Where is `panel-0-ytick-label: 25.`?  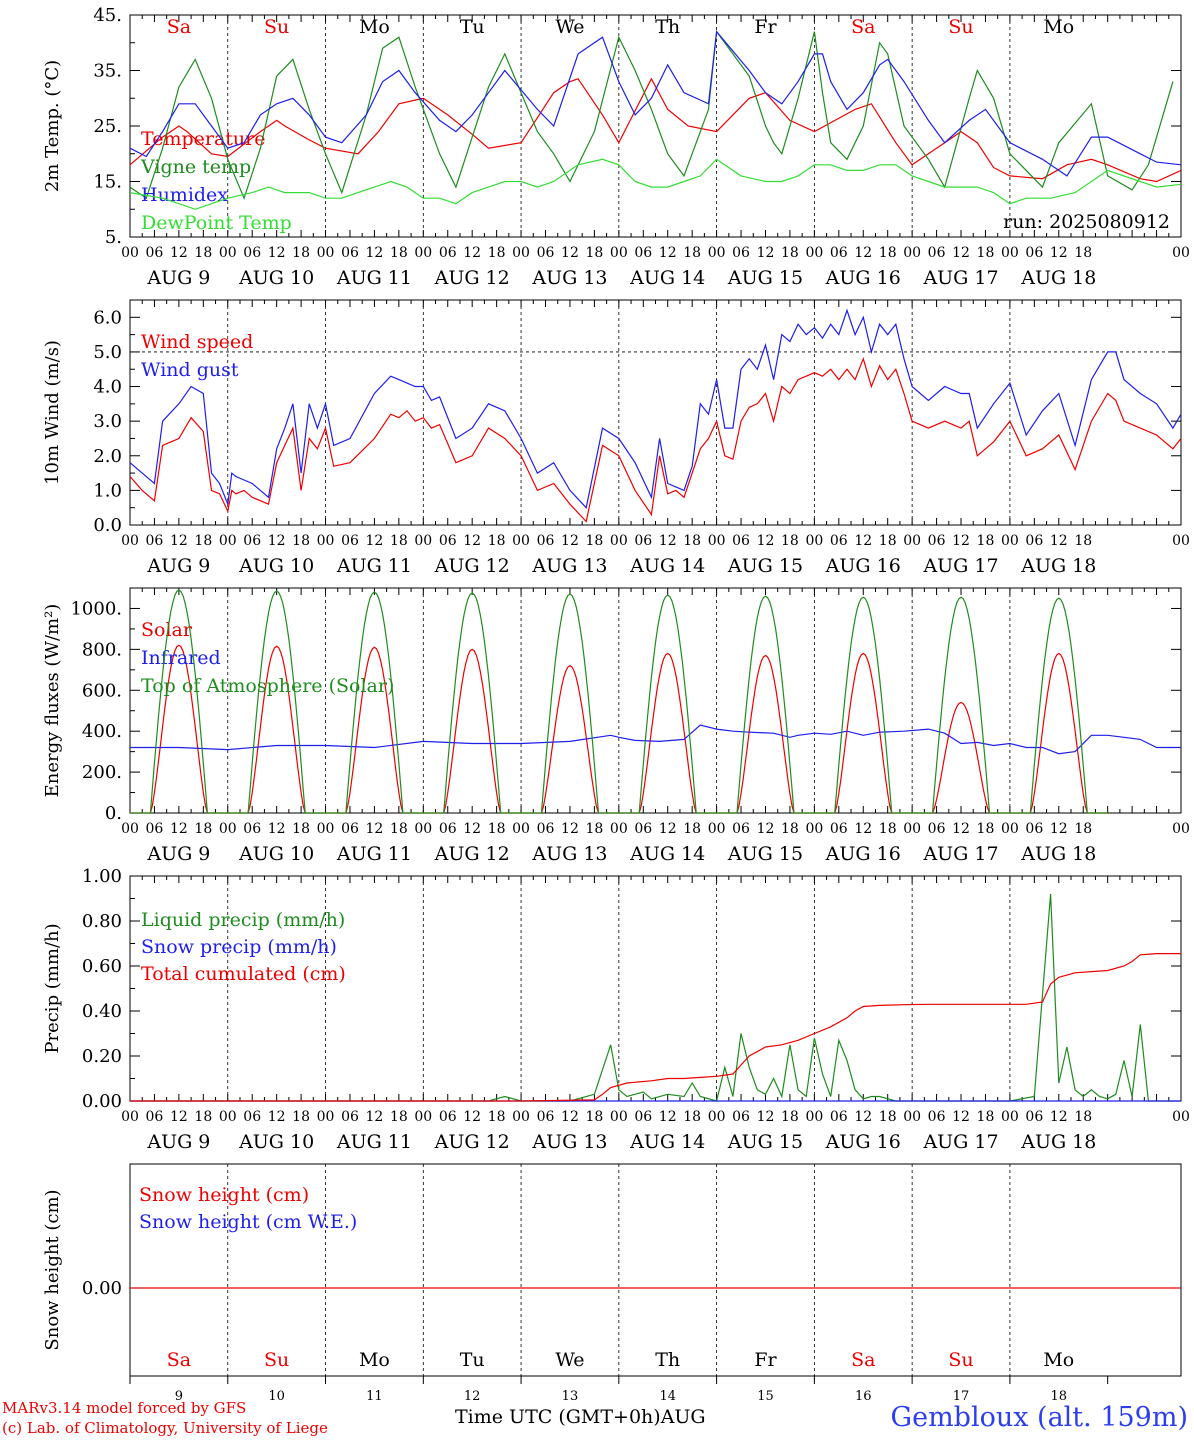
panel-0-ytick-label: 25. is located at coordinates (107, 126).